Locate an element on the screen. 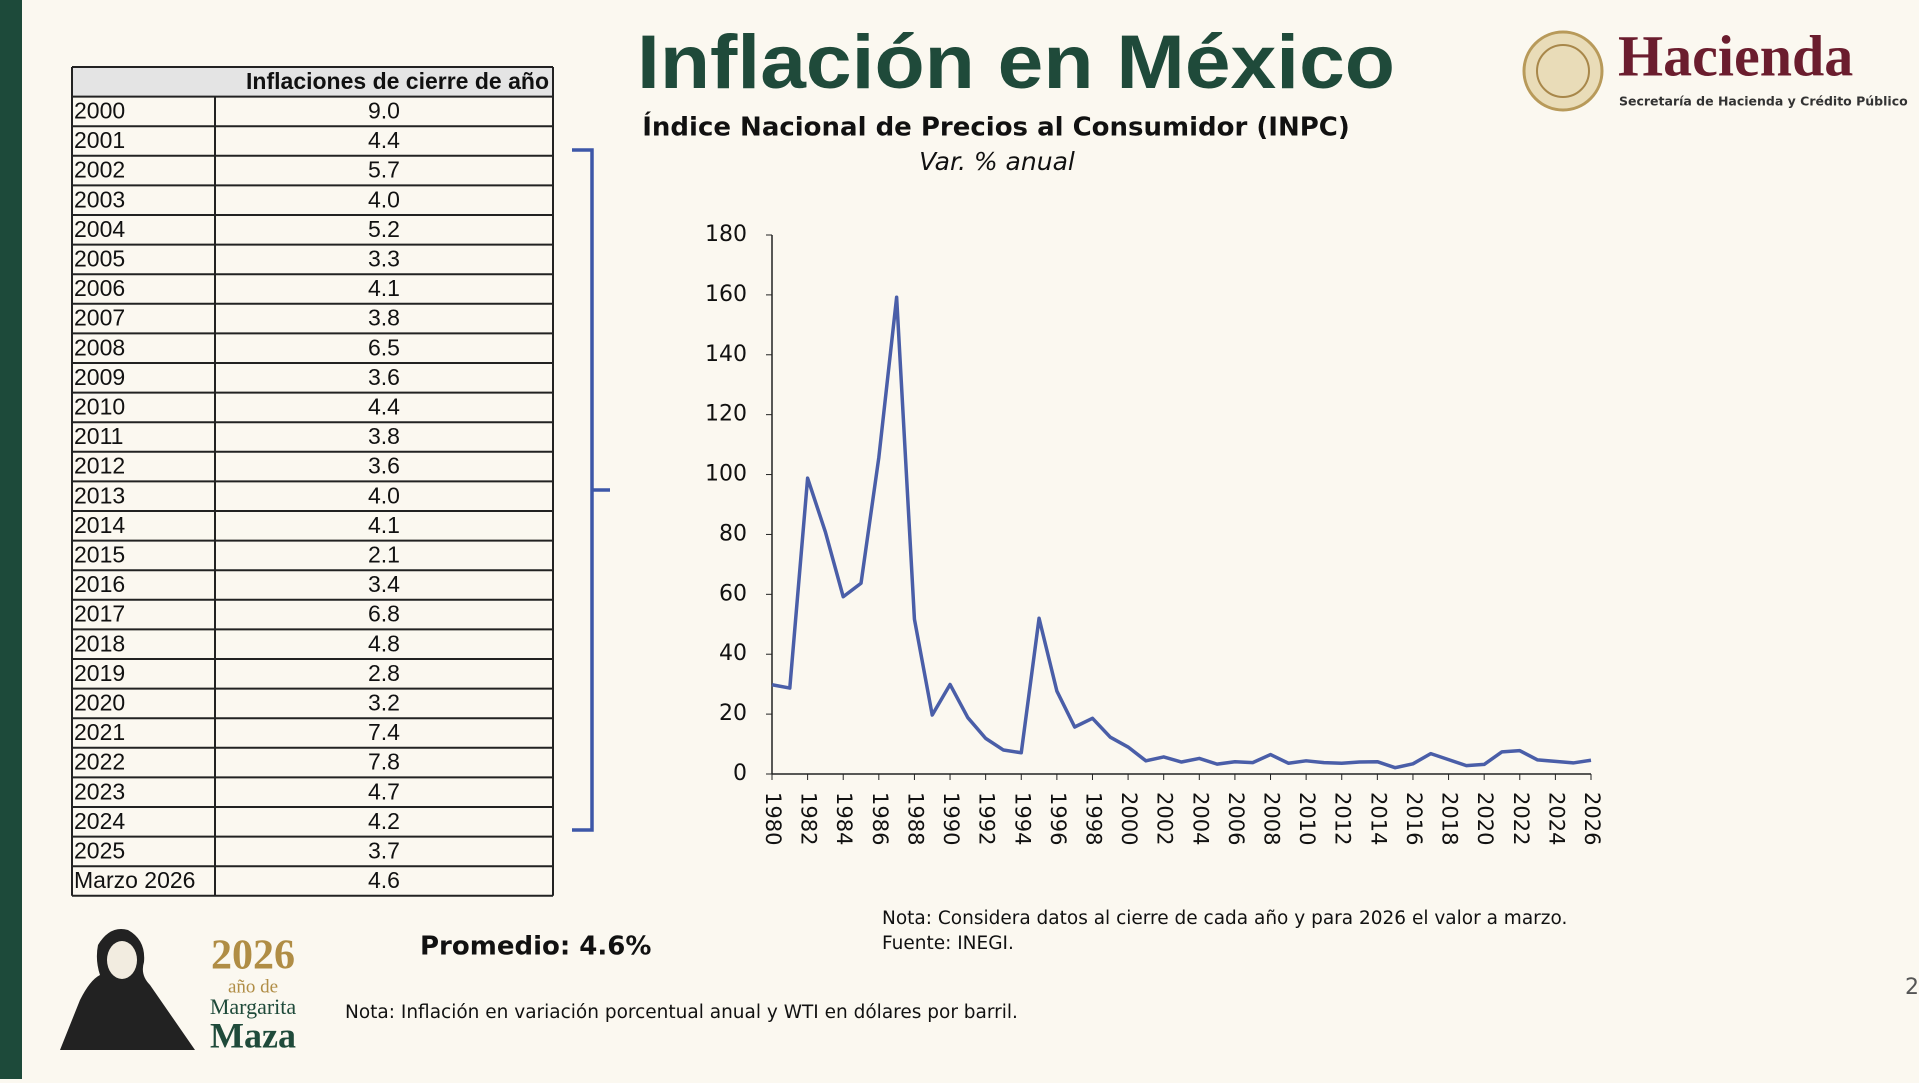 The height and width of the screenshot is (1083, 1919). year-cell: 2021 is located at coordinates (99, 732).